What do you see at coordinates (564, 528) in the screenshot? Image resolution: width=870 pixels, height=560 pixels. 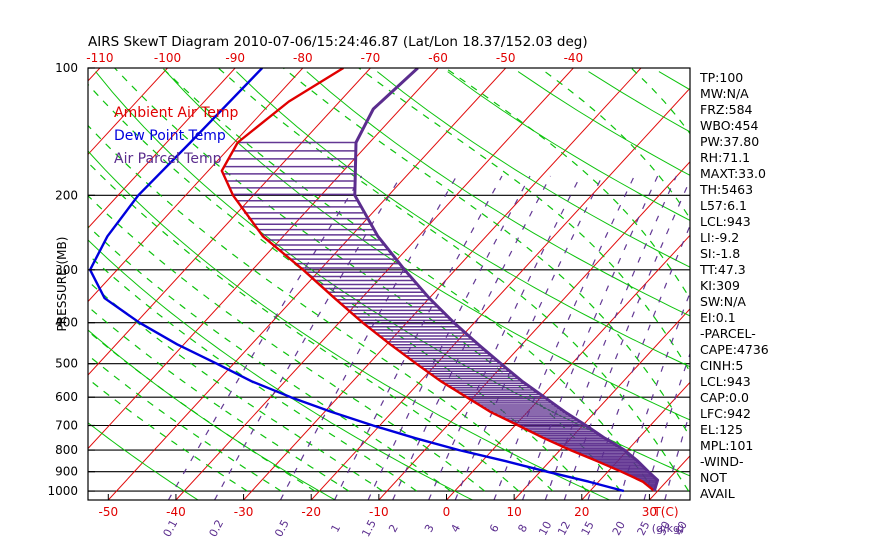 I see `mixing-ratio-tick-label: 12` at bounding box center [564, 528].